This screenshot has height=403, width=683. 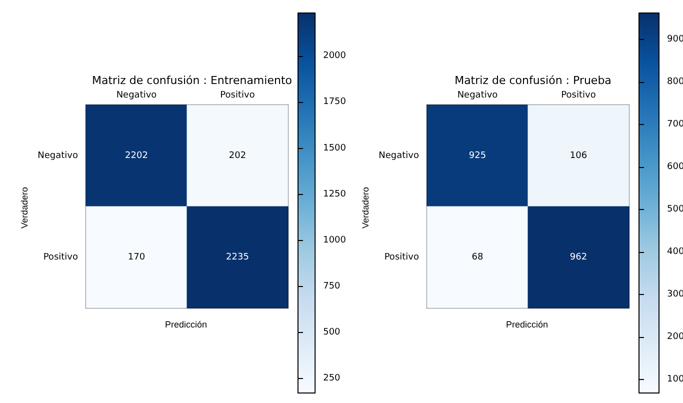 I want to click on color-bar-label: 1500, so click(x=334, y=148).